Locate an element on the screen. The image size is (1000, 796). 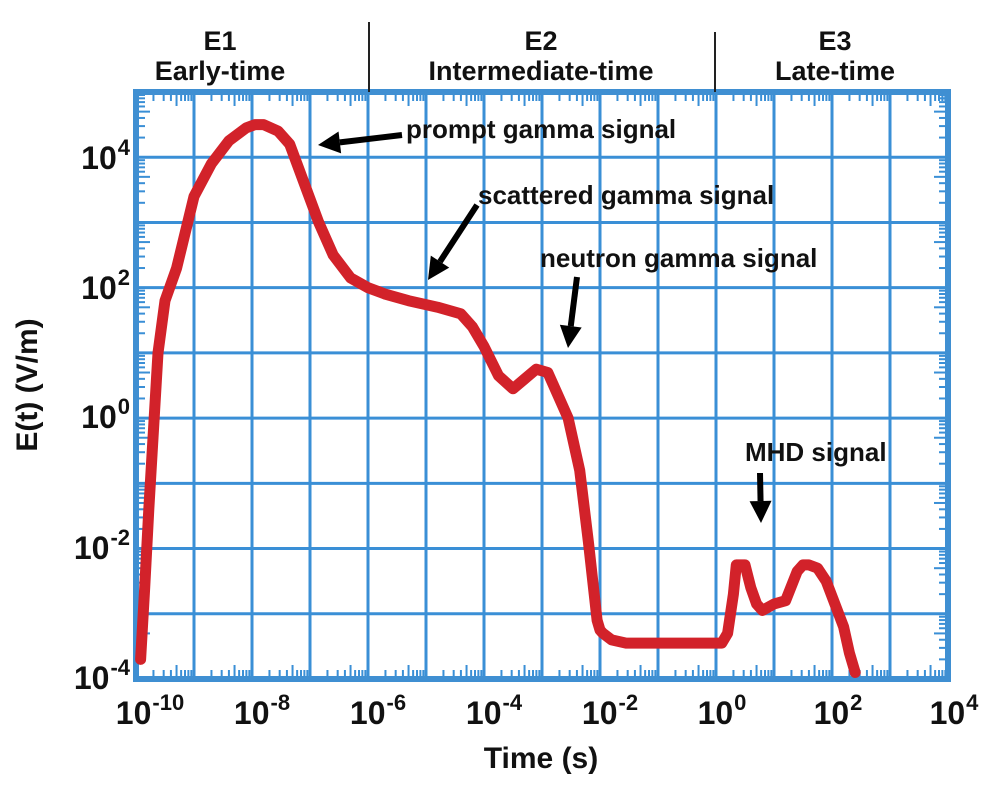
x-tick-1e-10: 10⁻¹⁰ is located at coordinates (149, 711).